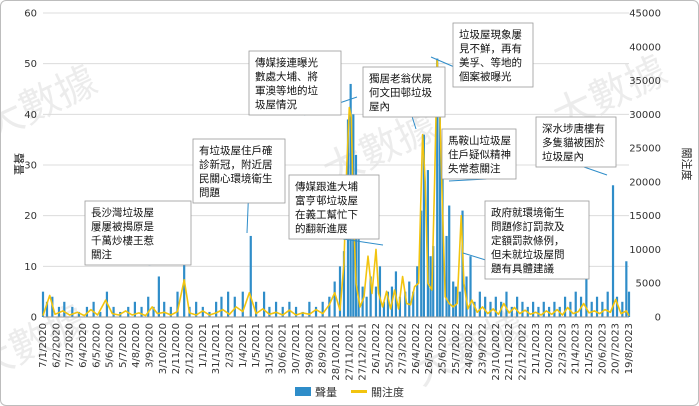 The height and width of the screenshot is (406, 699). What do you see at coordinates (522, 352) in the screenshot?
I see `x-tick-label: 22/12/2022` at bounding box center [522, 352].